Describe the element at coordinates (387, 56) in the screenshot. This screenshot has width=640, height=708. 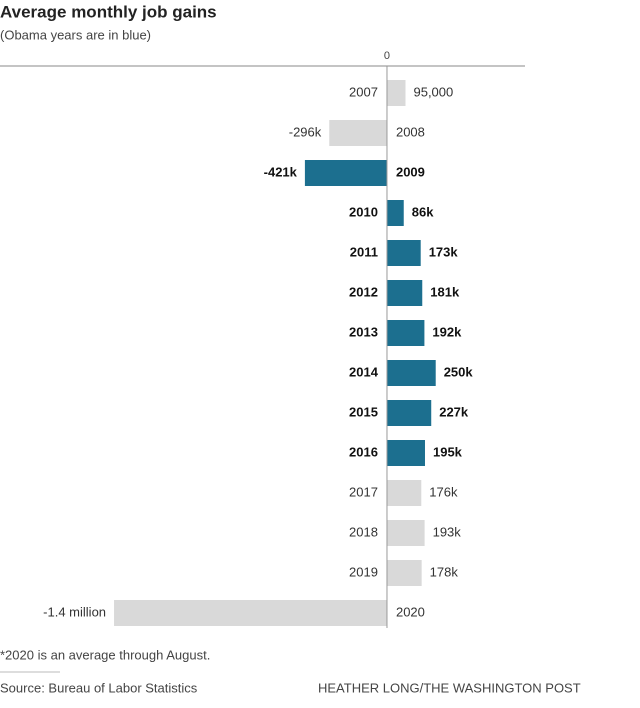
I see `x-tick-label: 0` at that location.